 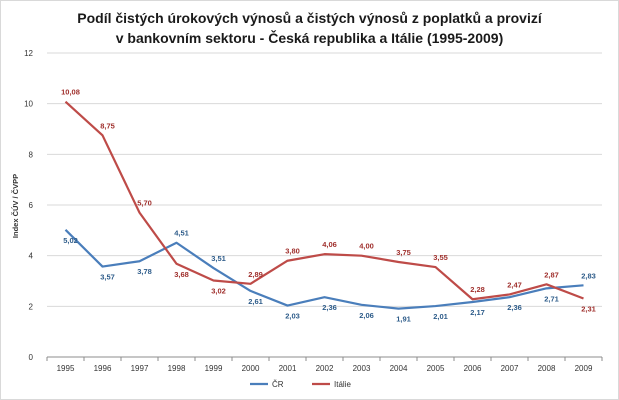 What do you see at coordinates (28, 205) in the screenshot?
I see `y-tick-labels: 0 2 4 6 8 10 12` at bounding box center [28, 205].